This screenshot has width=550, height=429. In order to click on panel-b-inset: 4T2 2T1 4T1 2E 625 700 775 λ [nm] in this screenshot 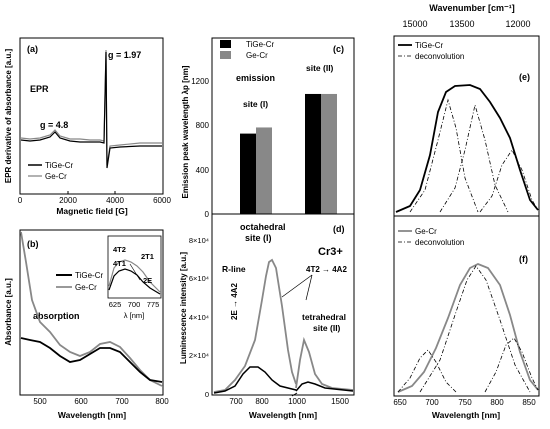, I will do `click(134, 277)`.